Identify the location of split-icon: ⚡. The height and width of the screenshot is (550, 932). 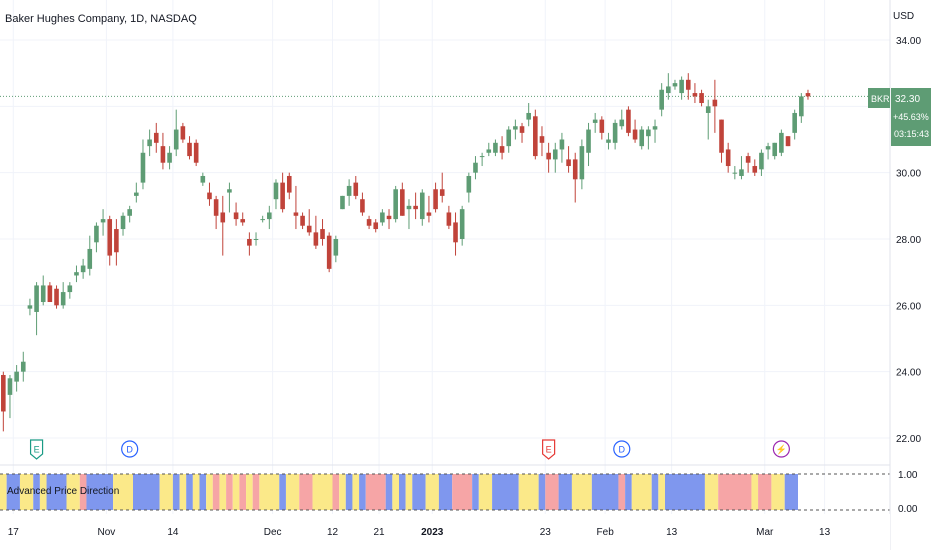
(781, 449).